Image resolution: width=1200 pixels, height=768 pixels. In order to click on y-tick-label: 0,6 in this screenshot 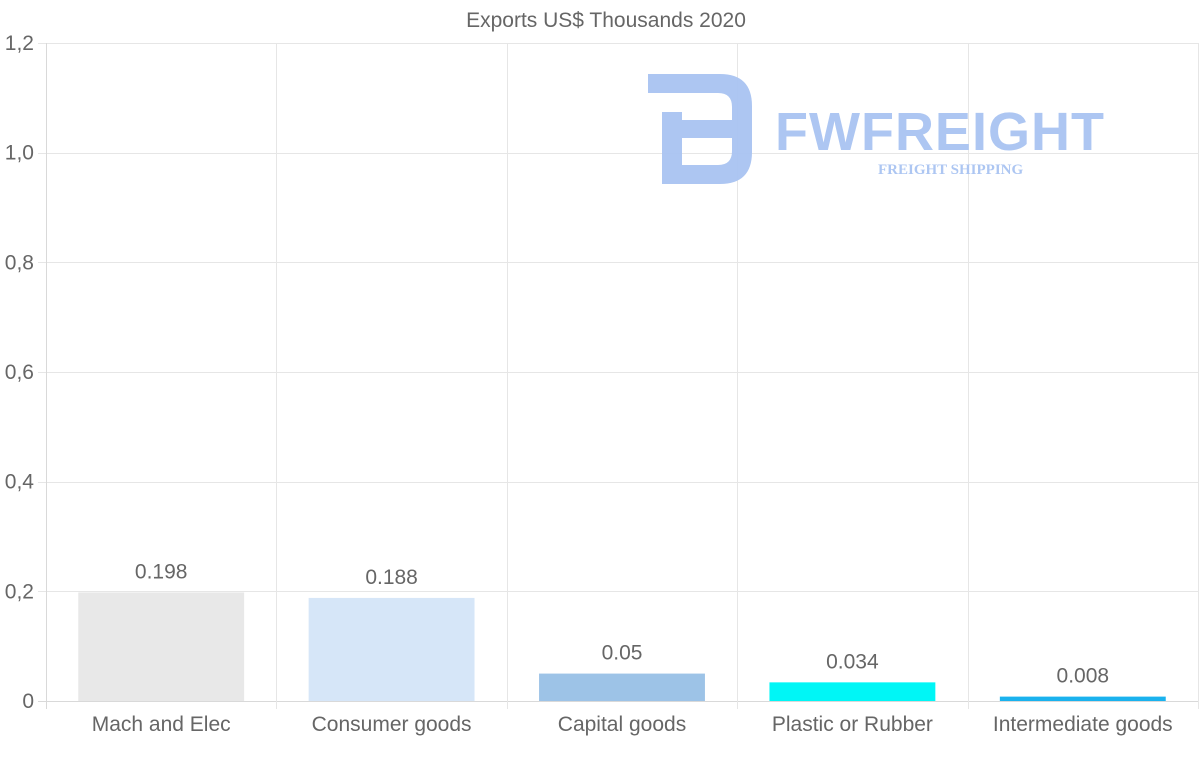, I will do `click(19, 372)`.